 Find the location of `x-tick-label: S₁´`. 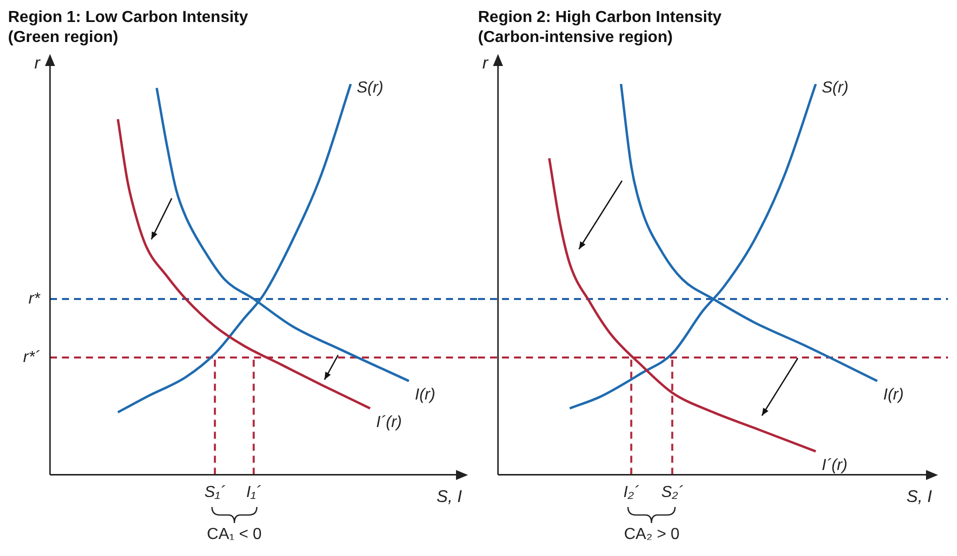

x-tick-label: S₁´ is located at coordinates (215, 492).